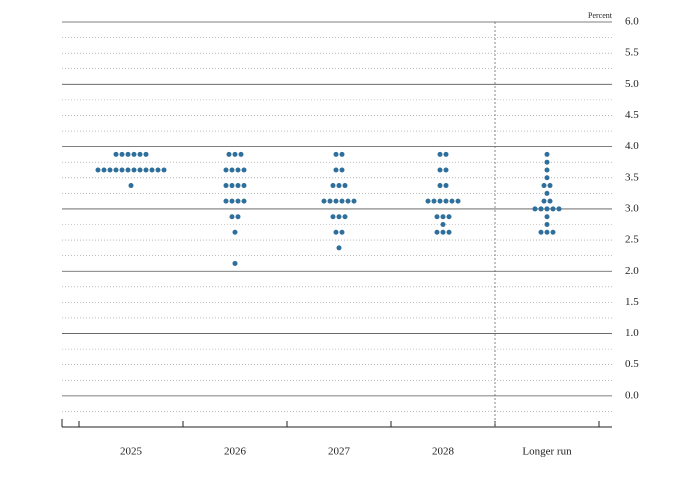 This screenshot has height=478, width=700. What do you see at coordinates (131, 452) in the screenshot?
I see `x-tick-label: 2025` at bounding box center [131, 452].